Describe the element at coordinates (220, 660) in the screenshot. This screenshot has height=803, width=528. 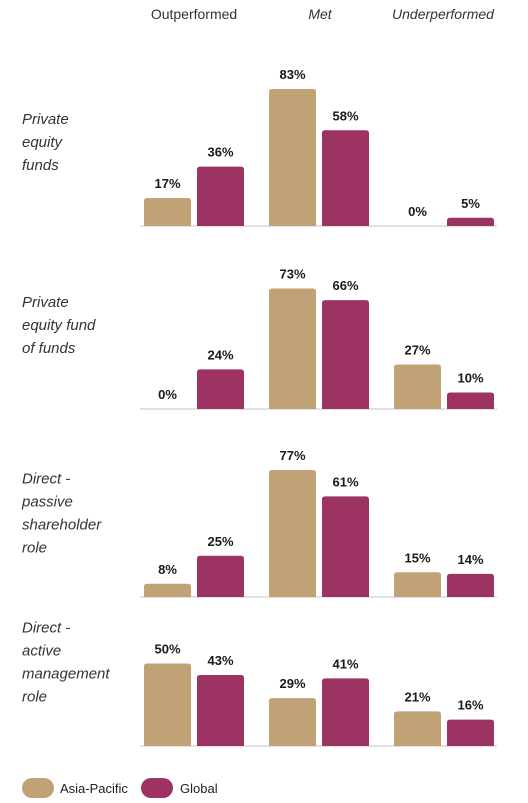
I see `value-label: 43%` at that location.